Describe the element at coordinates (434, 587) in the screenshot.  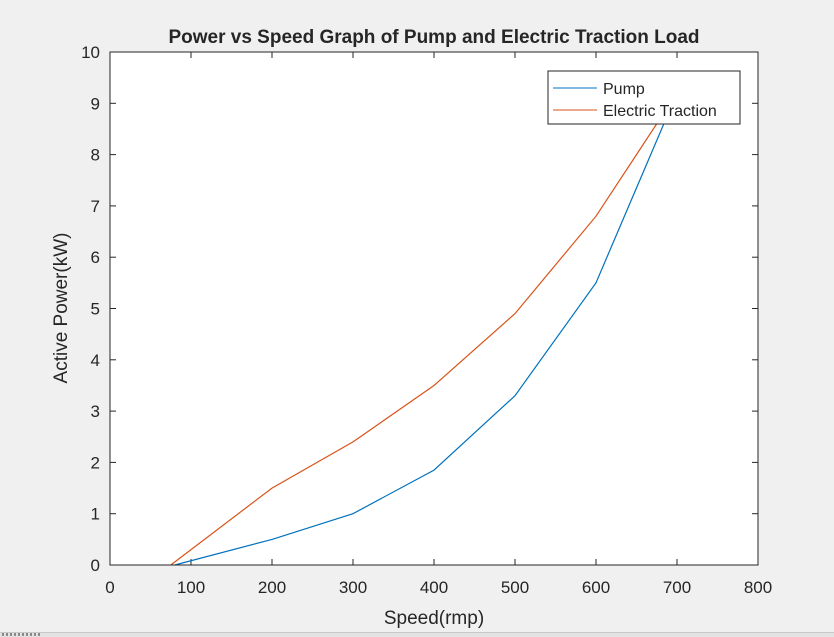
I see `x-tick-label: 400` at that location.